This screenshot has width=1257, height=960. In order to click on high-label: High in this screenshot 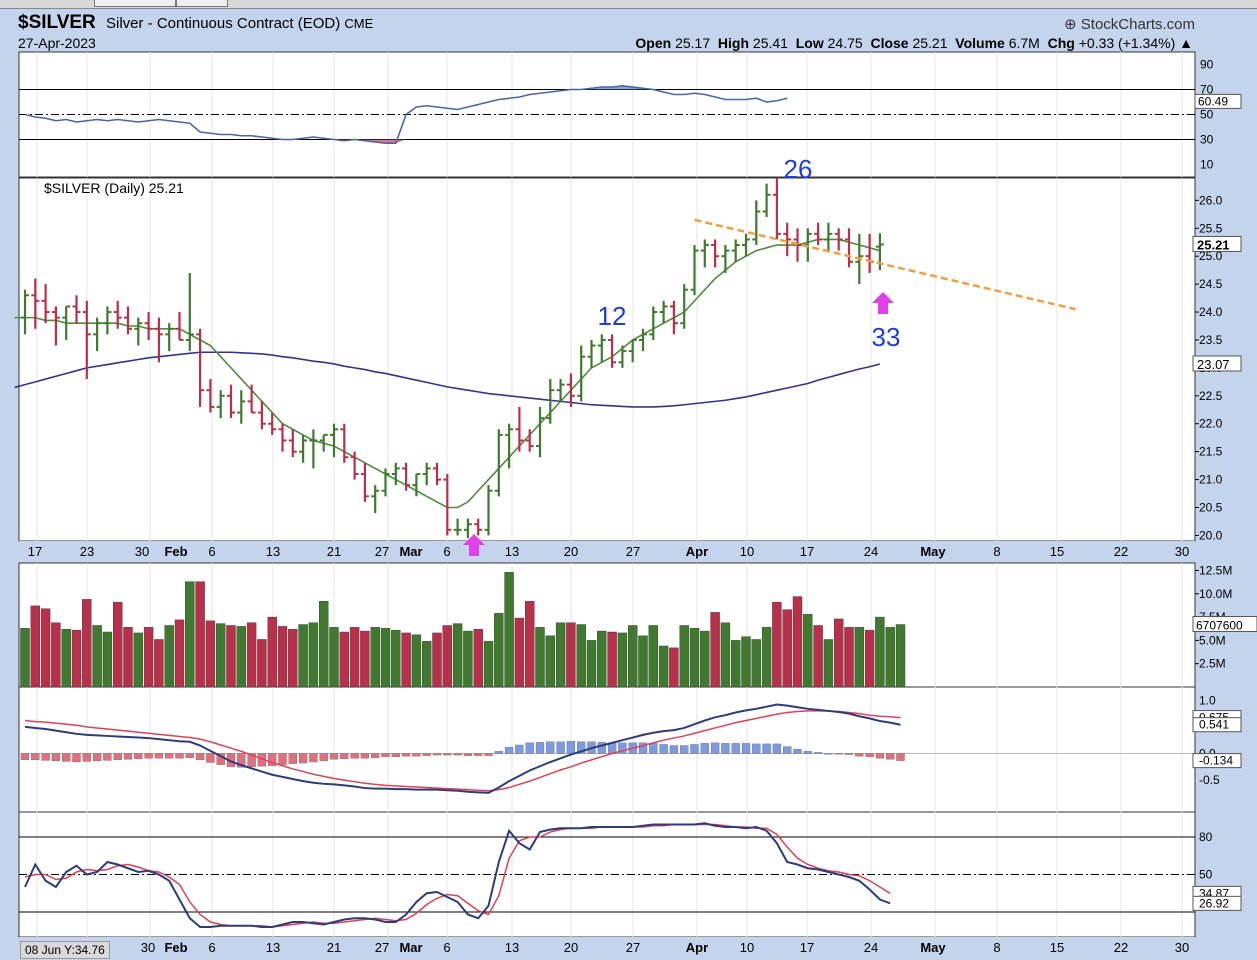, I will do `click(733, 43)`.